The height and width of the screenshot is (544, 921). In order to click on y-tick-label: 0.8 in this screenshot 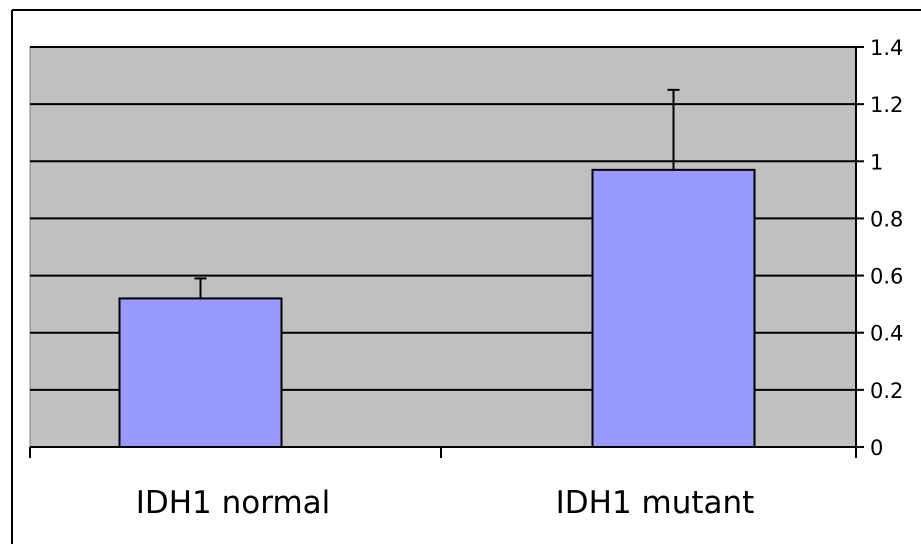, I will do `click(886, 219)`.